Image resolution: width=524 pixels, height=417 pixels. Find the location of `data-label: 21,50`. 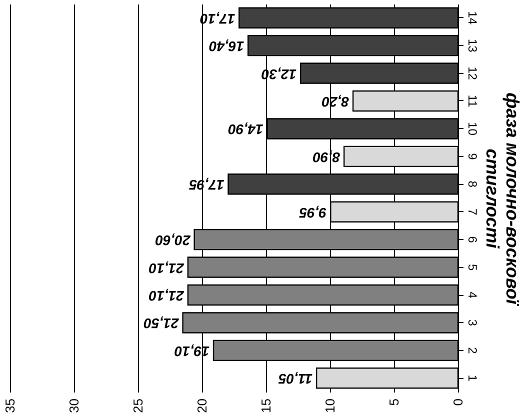

data-label: 21,50 is located at coordinates (162, 324).